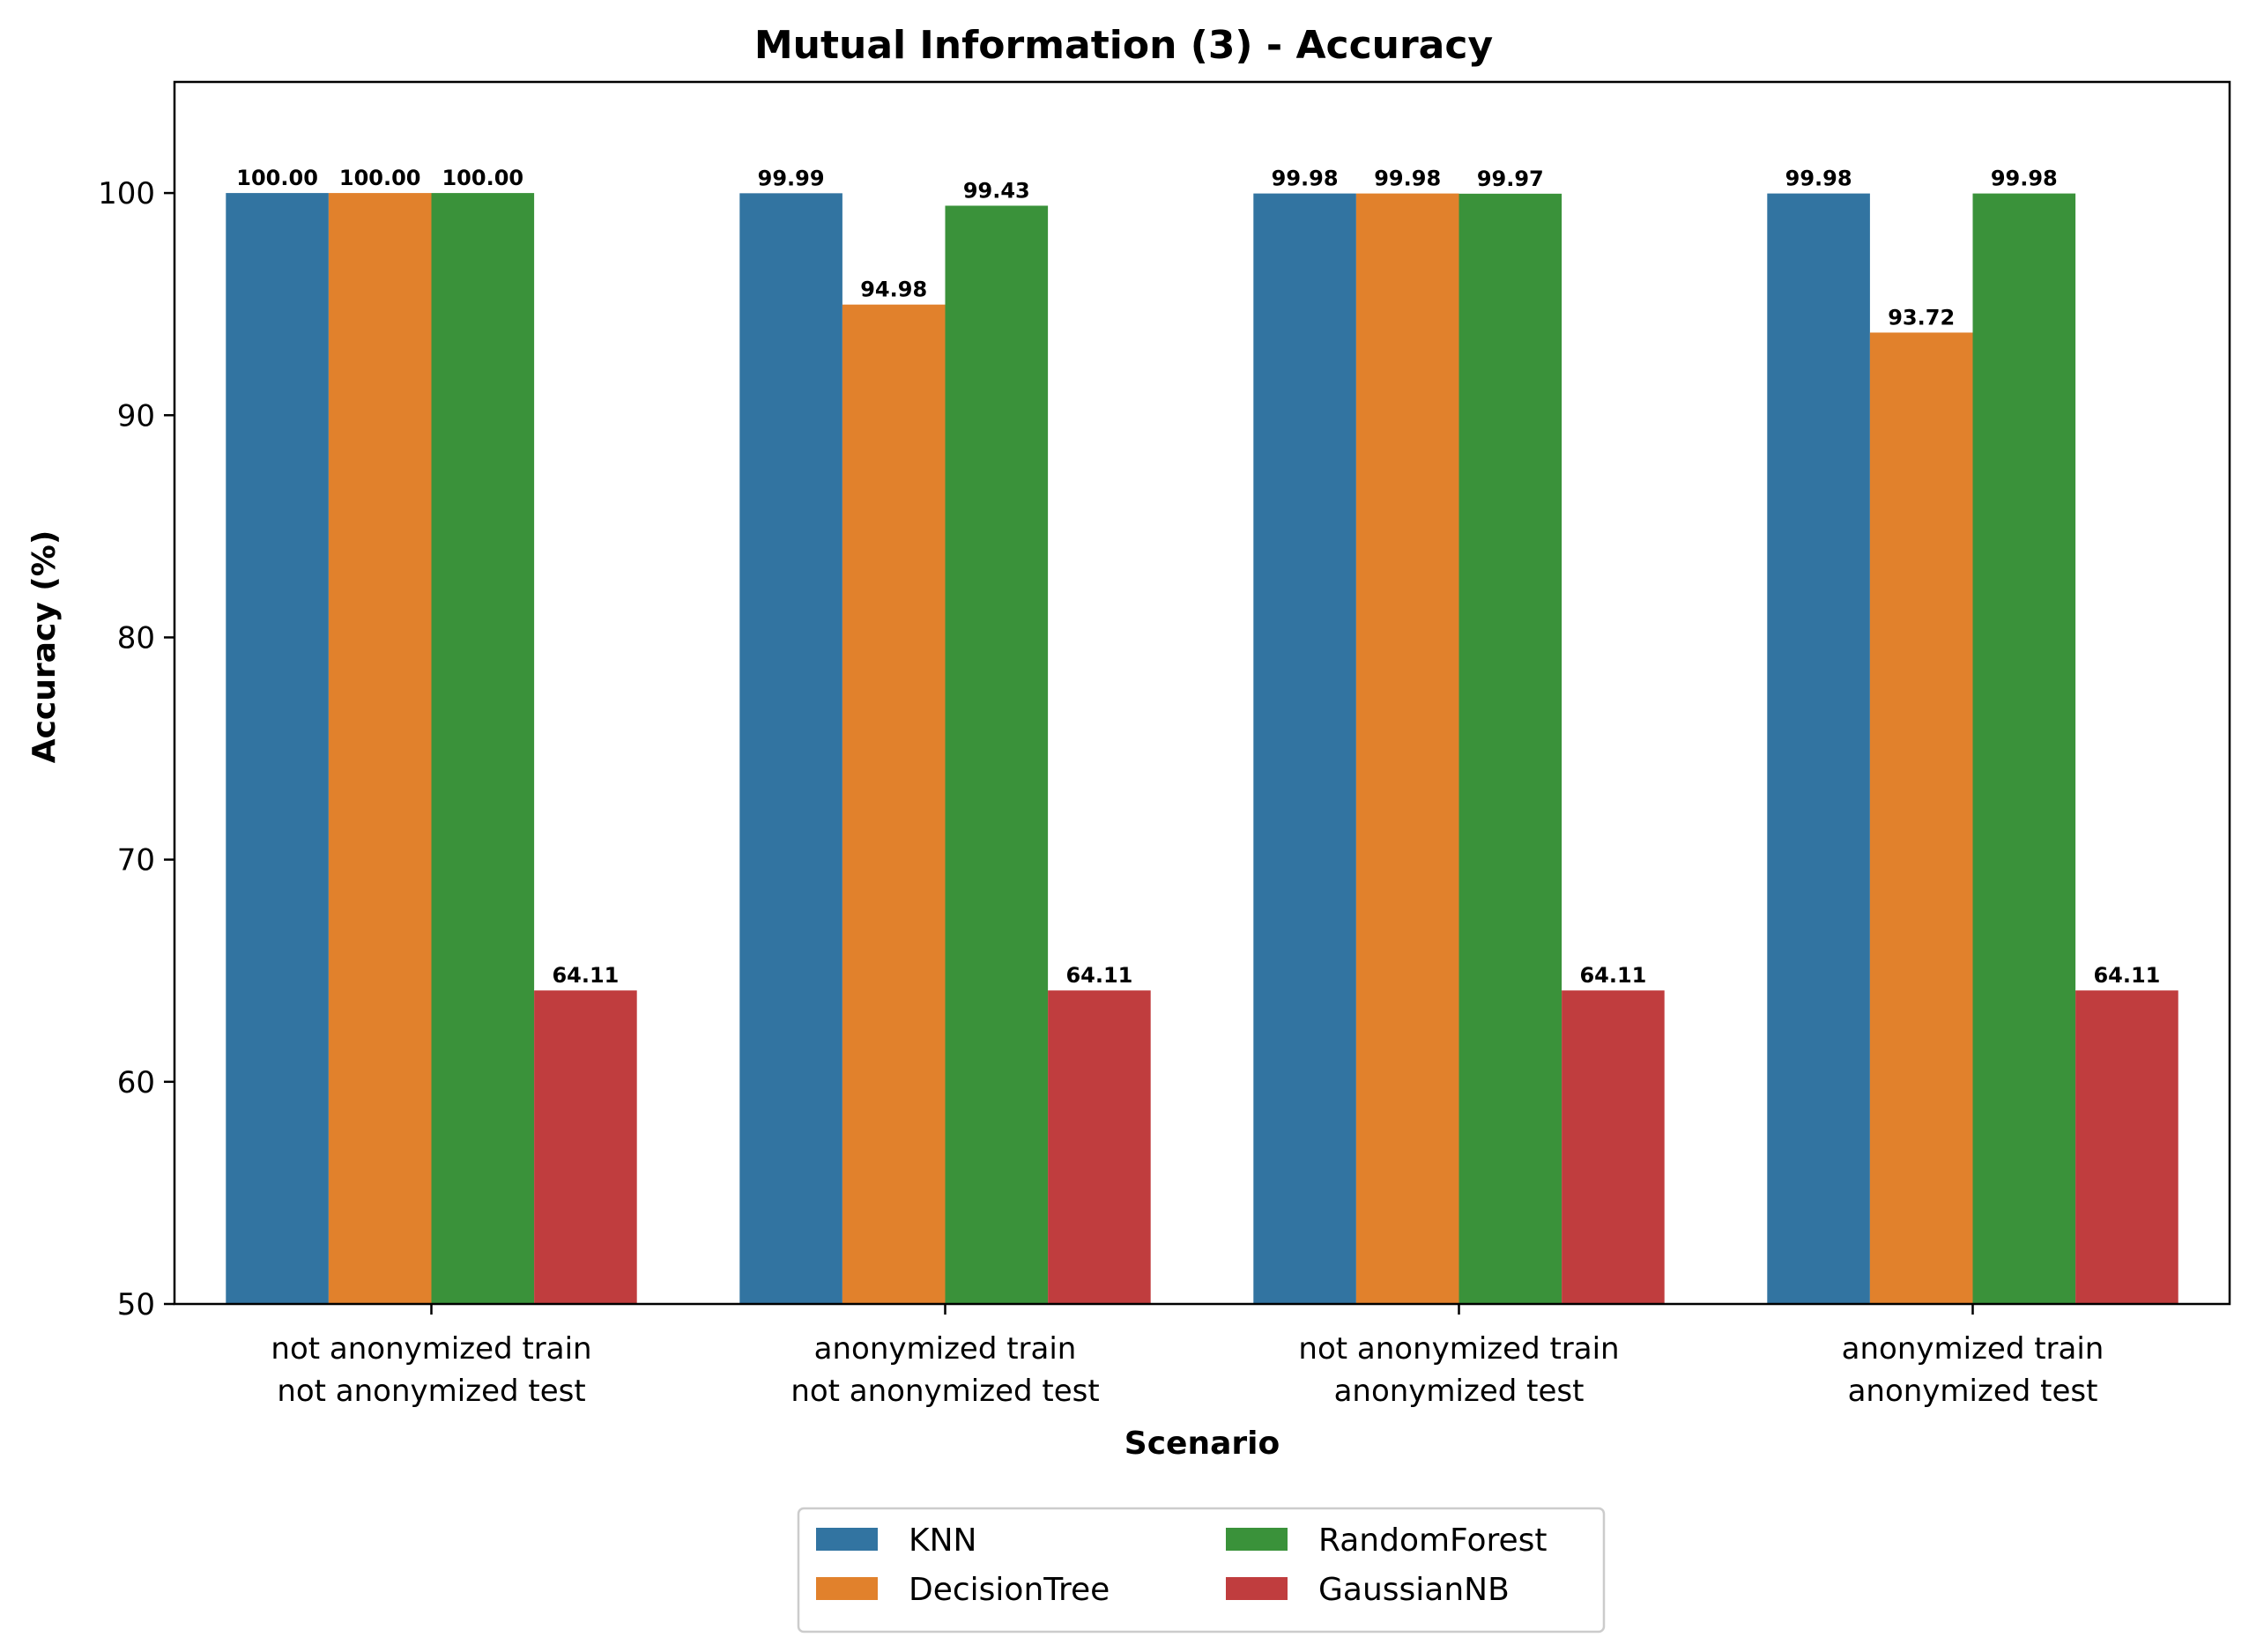 This screenshot has width=2249, height=1652. I want to click on data-label-gaussiannb-1: 64.11, so click(586, 975).